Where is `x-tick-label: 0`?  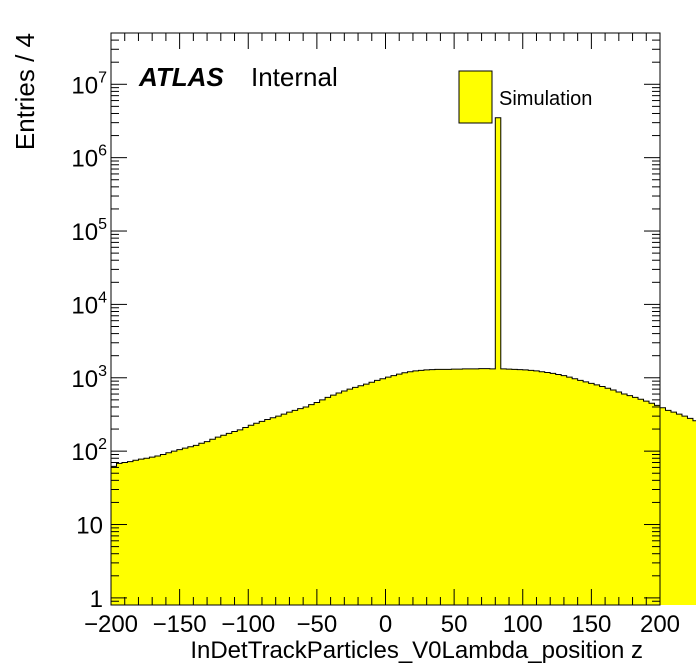 x-tick-label: 0 is located at coordinates (385, 624).